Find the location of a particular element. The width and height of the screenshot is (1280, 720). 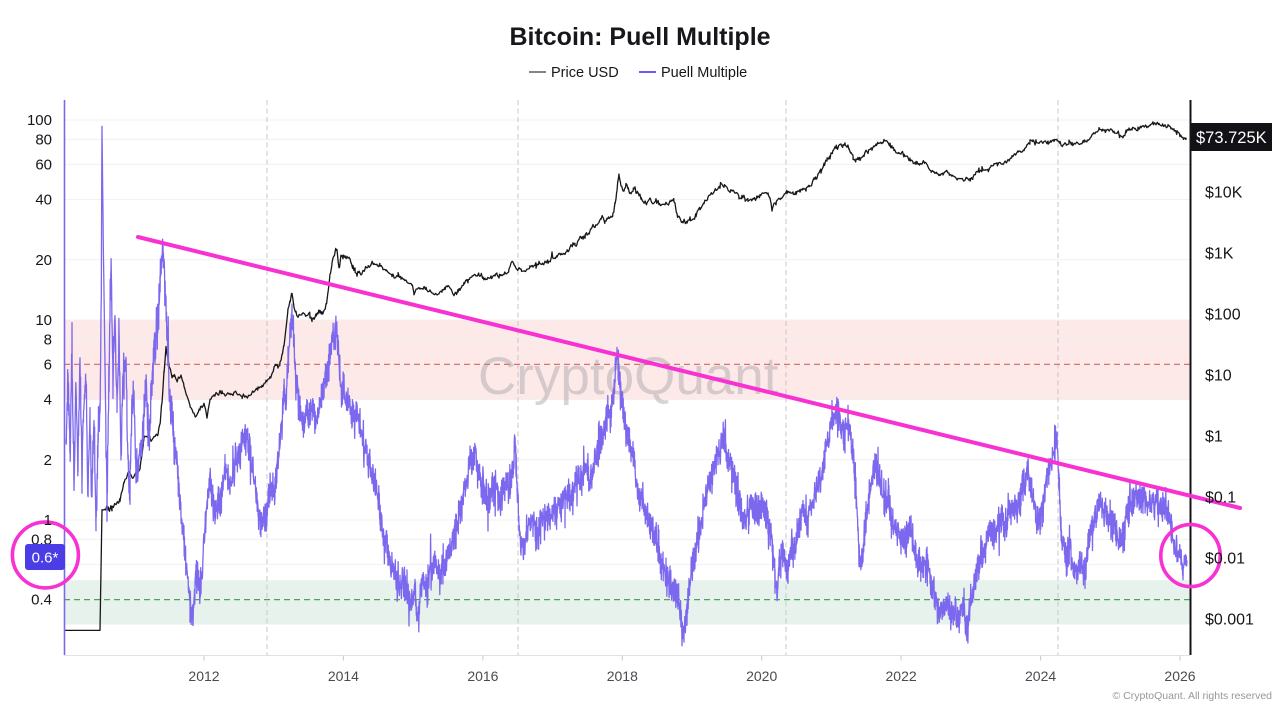

svg-text: 2022 is located at coordinates (901, 676).